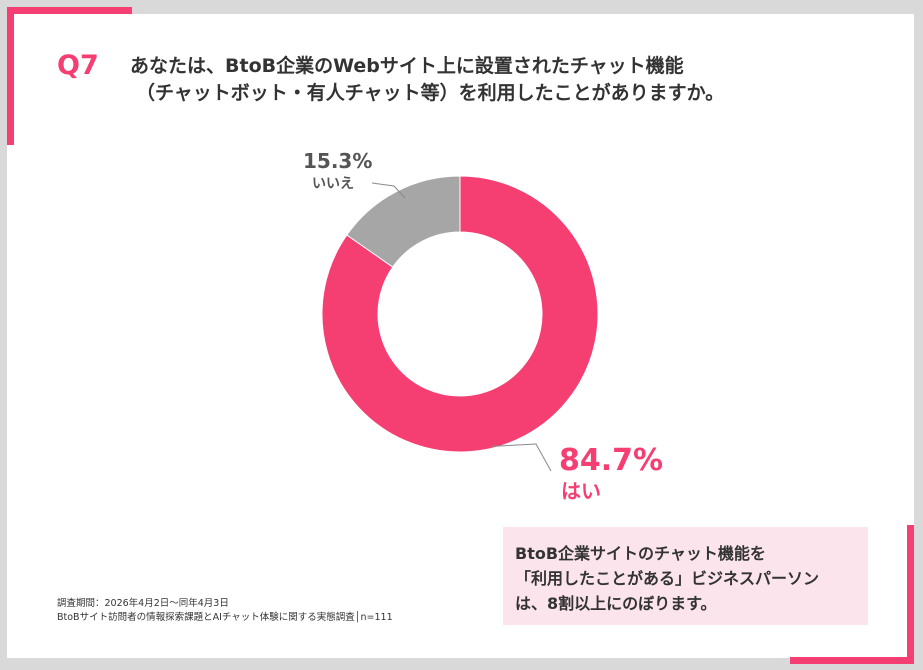 The image size is (923, 670). Describe the element at coordinates (581, 491) in the screenshot. I see `category-label-0: はい` at that location.